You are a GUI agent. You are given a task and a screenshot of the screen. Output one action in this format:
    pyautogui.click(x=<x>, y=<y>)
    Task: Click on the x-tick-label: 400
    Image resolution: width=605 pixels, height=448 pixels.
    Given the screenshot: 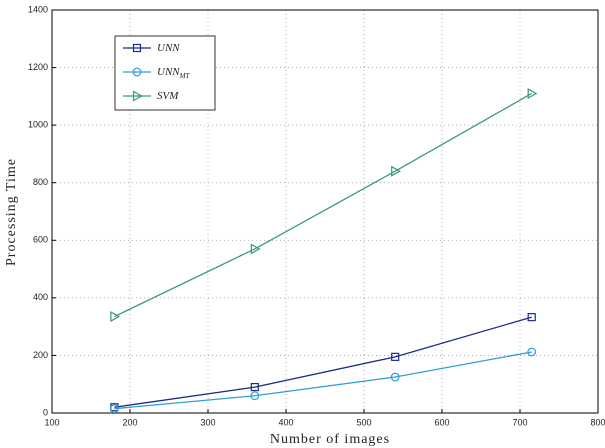 What is the action you would take?
    pyautogui.click(x=285, y=422)
    